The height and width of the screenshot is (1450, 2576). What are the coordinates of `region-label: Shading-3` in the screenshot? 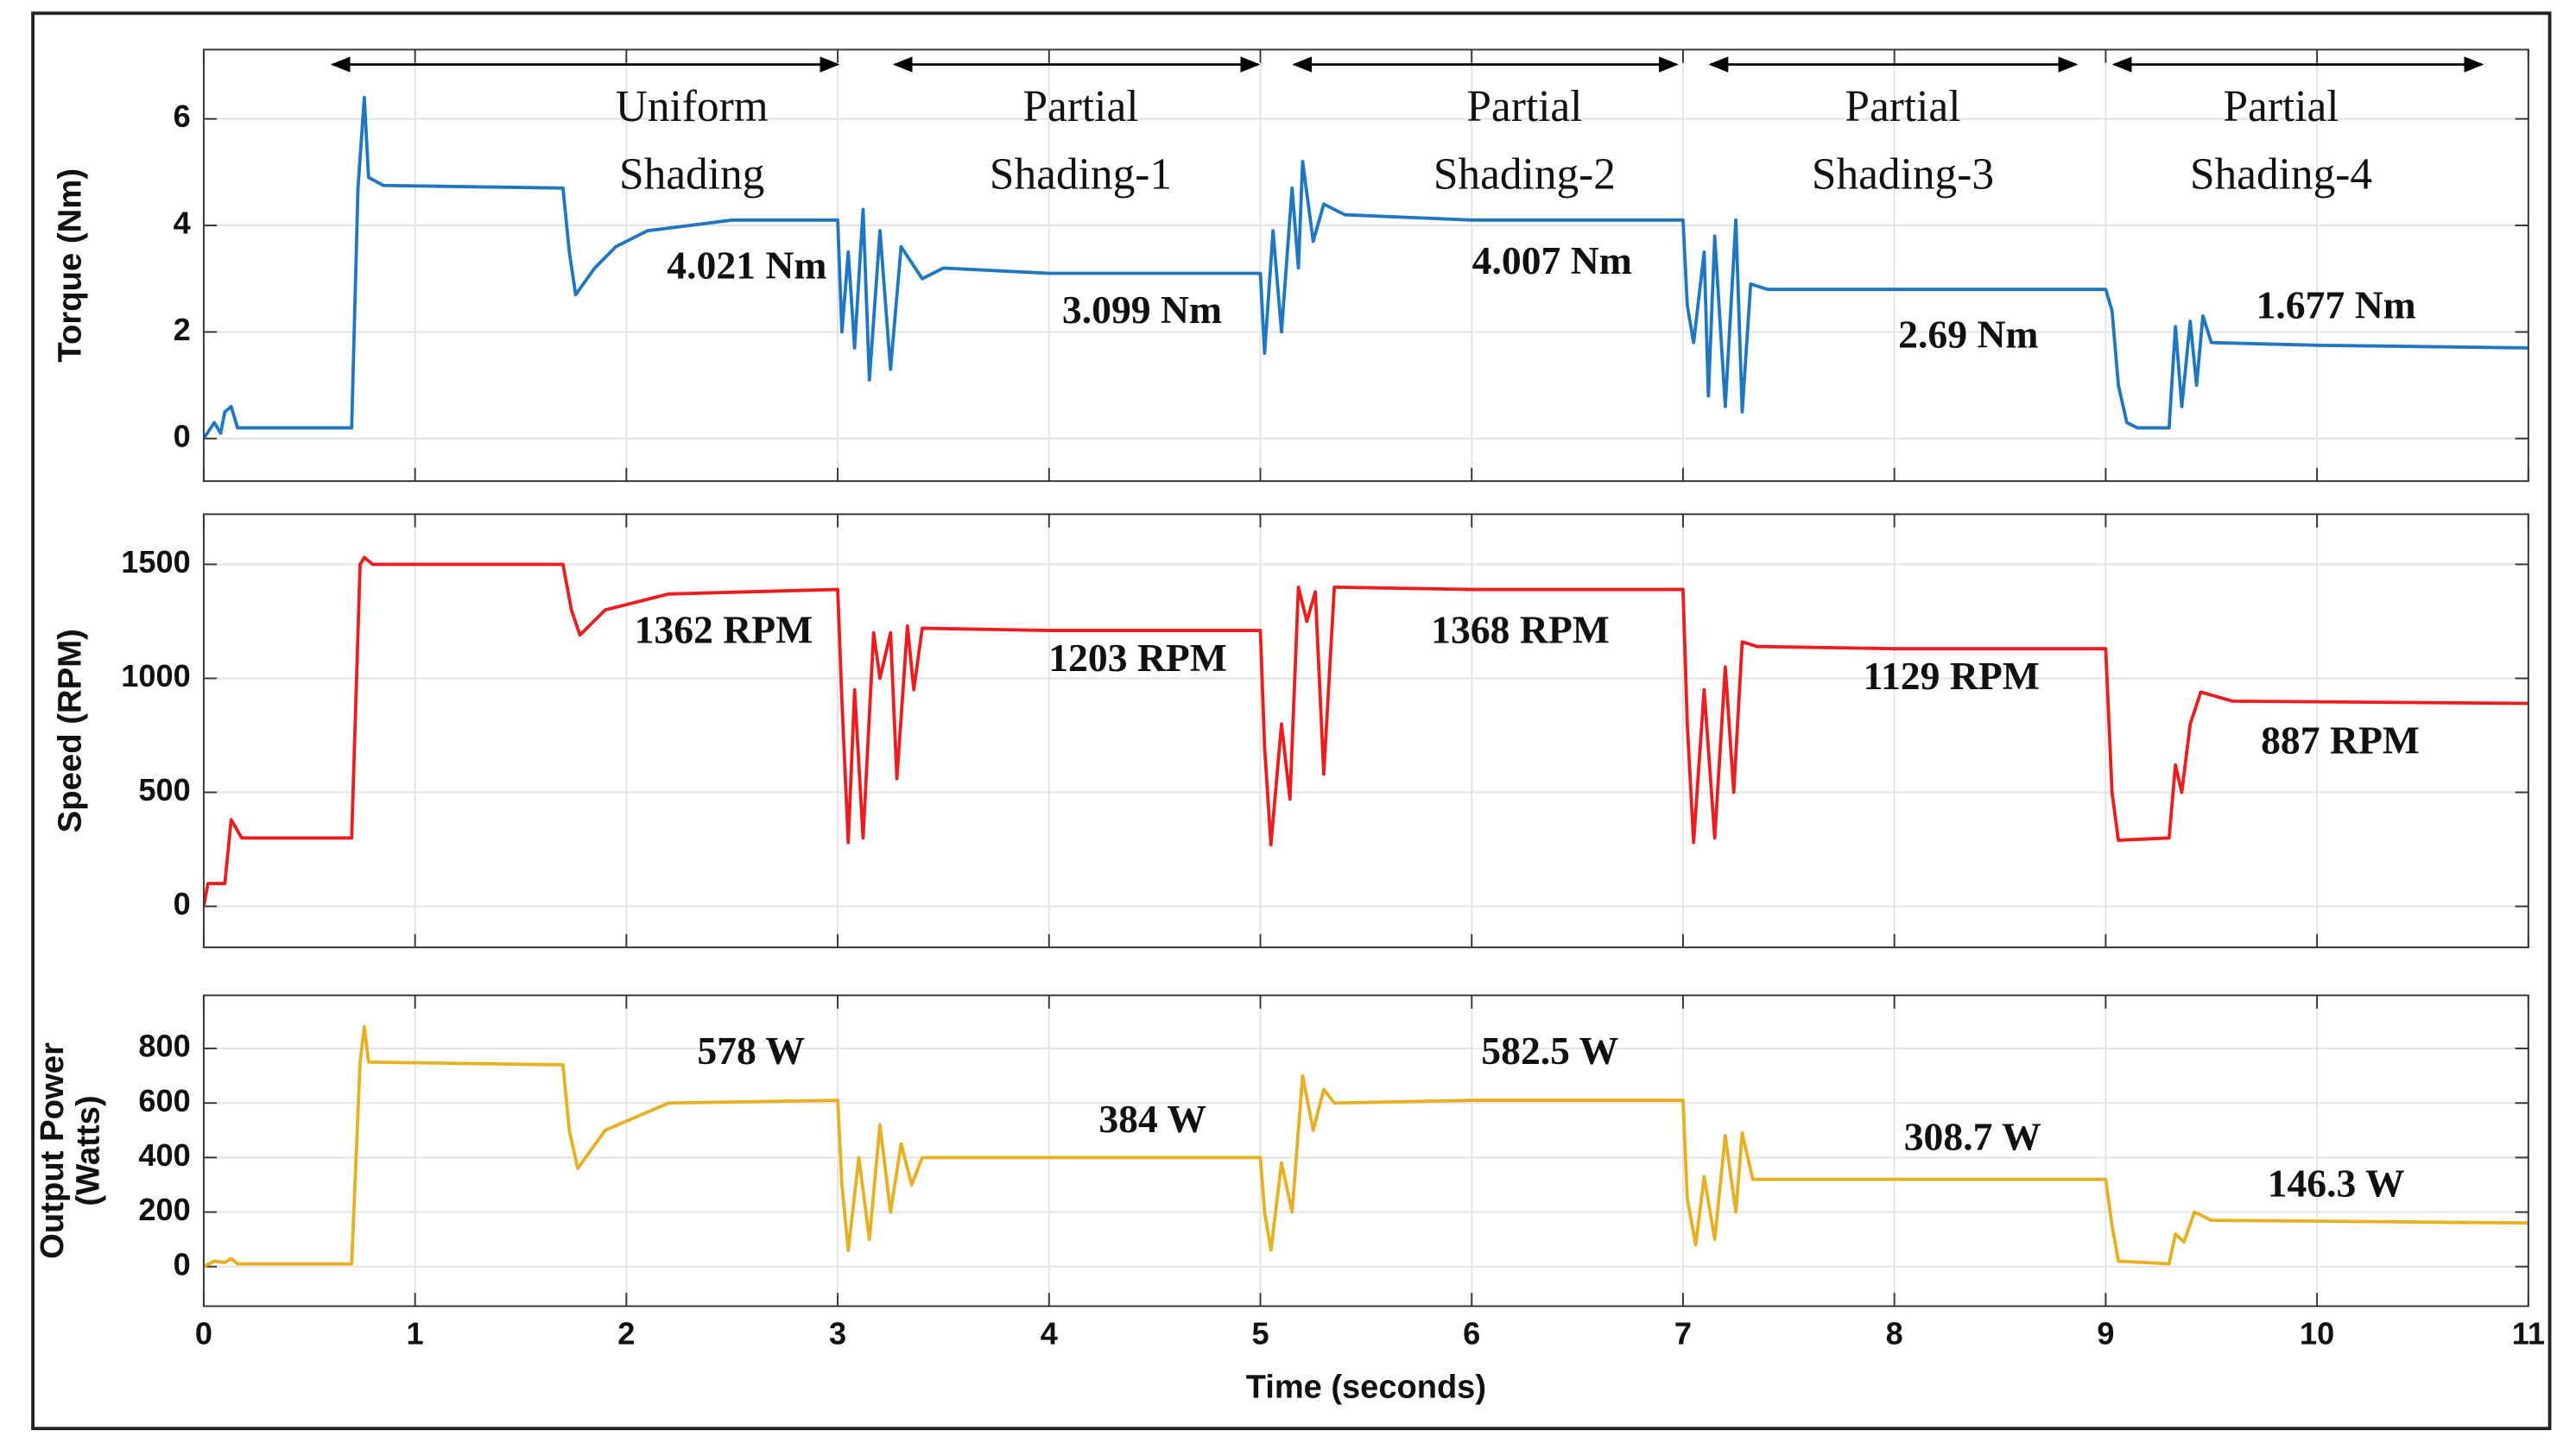 It's located at (1903, 174).